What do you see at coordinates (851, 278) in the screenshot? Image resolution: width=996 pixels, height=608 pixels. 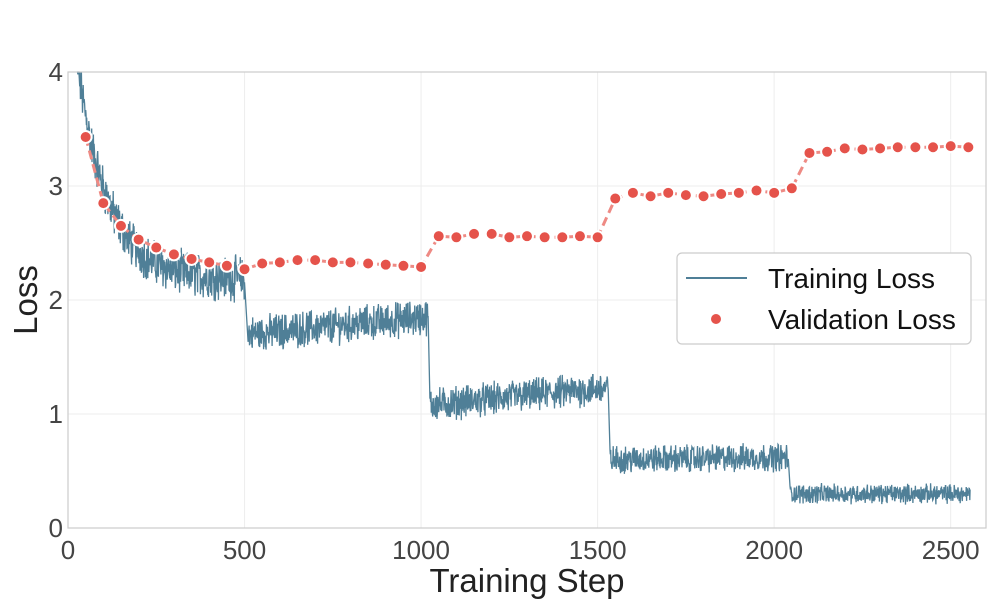 I see `legend-training-label: Training Loss` at bounding box center [851, 278].